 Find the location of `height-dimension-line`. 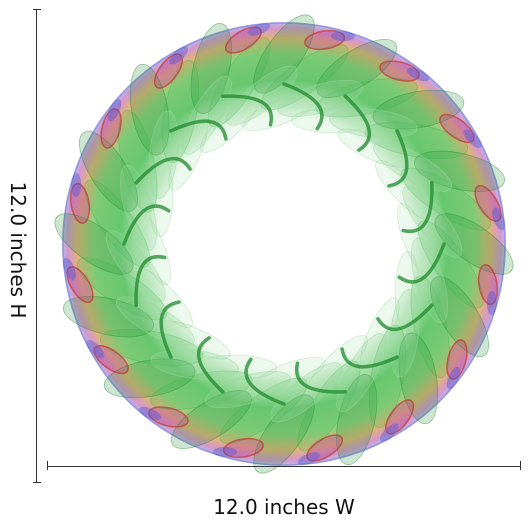

height-dimension-line is located at coordinates (36, 246).